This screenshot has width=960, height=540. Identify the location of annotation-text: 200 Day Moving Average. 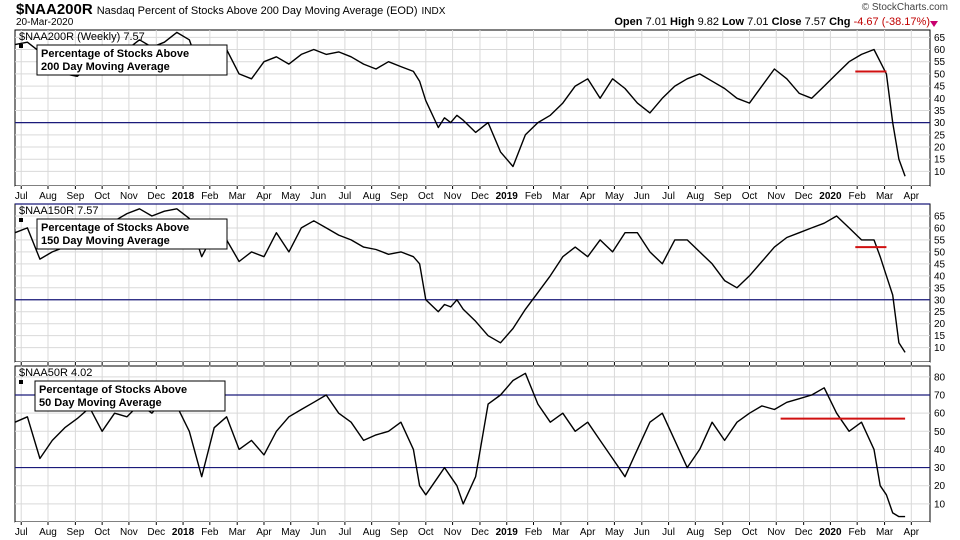
(105, 67).